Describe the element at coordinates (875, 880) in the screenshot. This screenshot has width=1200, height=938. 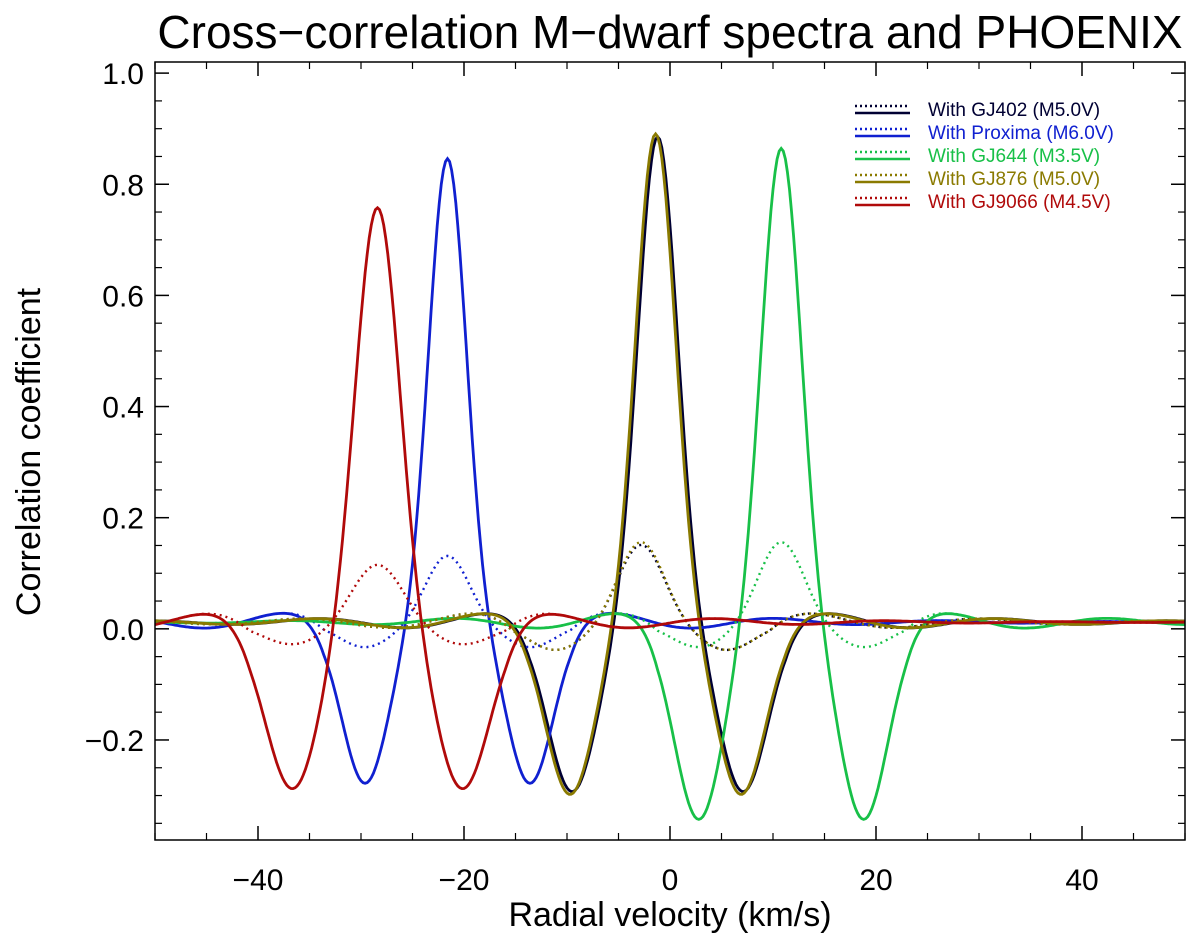
I see `x-tick-label: 20` at that location.